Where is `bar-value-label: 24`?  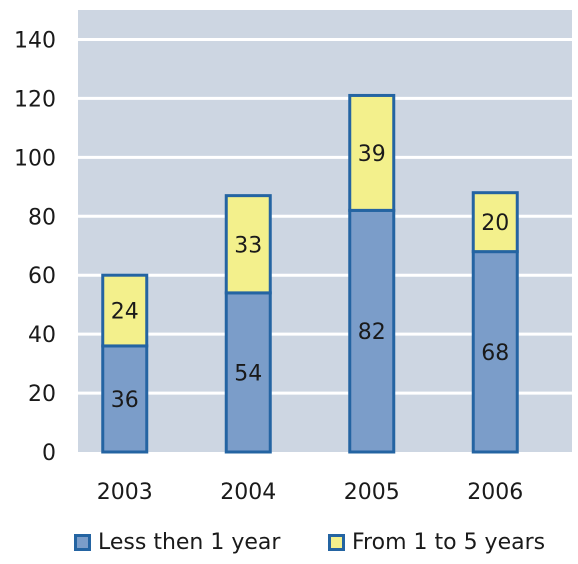
bar-value-label: 24 is located at coordinates (125, 312).